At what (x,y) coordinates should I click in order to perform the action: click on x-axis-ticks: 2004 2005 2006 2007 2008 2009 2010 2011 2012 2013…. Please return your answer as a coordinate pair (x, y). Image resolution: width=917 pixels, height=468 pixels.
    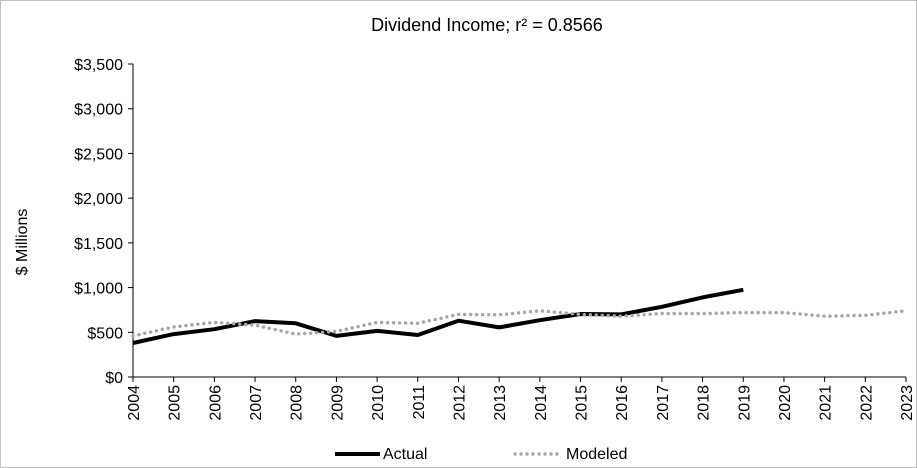
    Looking at the image, I should click on (521, 403).